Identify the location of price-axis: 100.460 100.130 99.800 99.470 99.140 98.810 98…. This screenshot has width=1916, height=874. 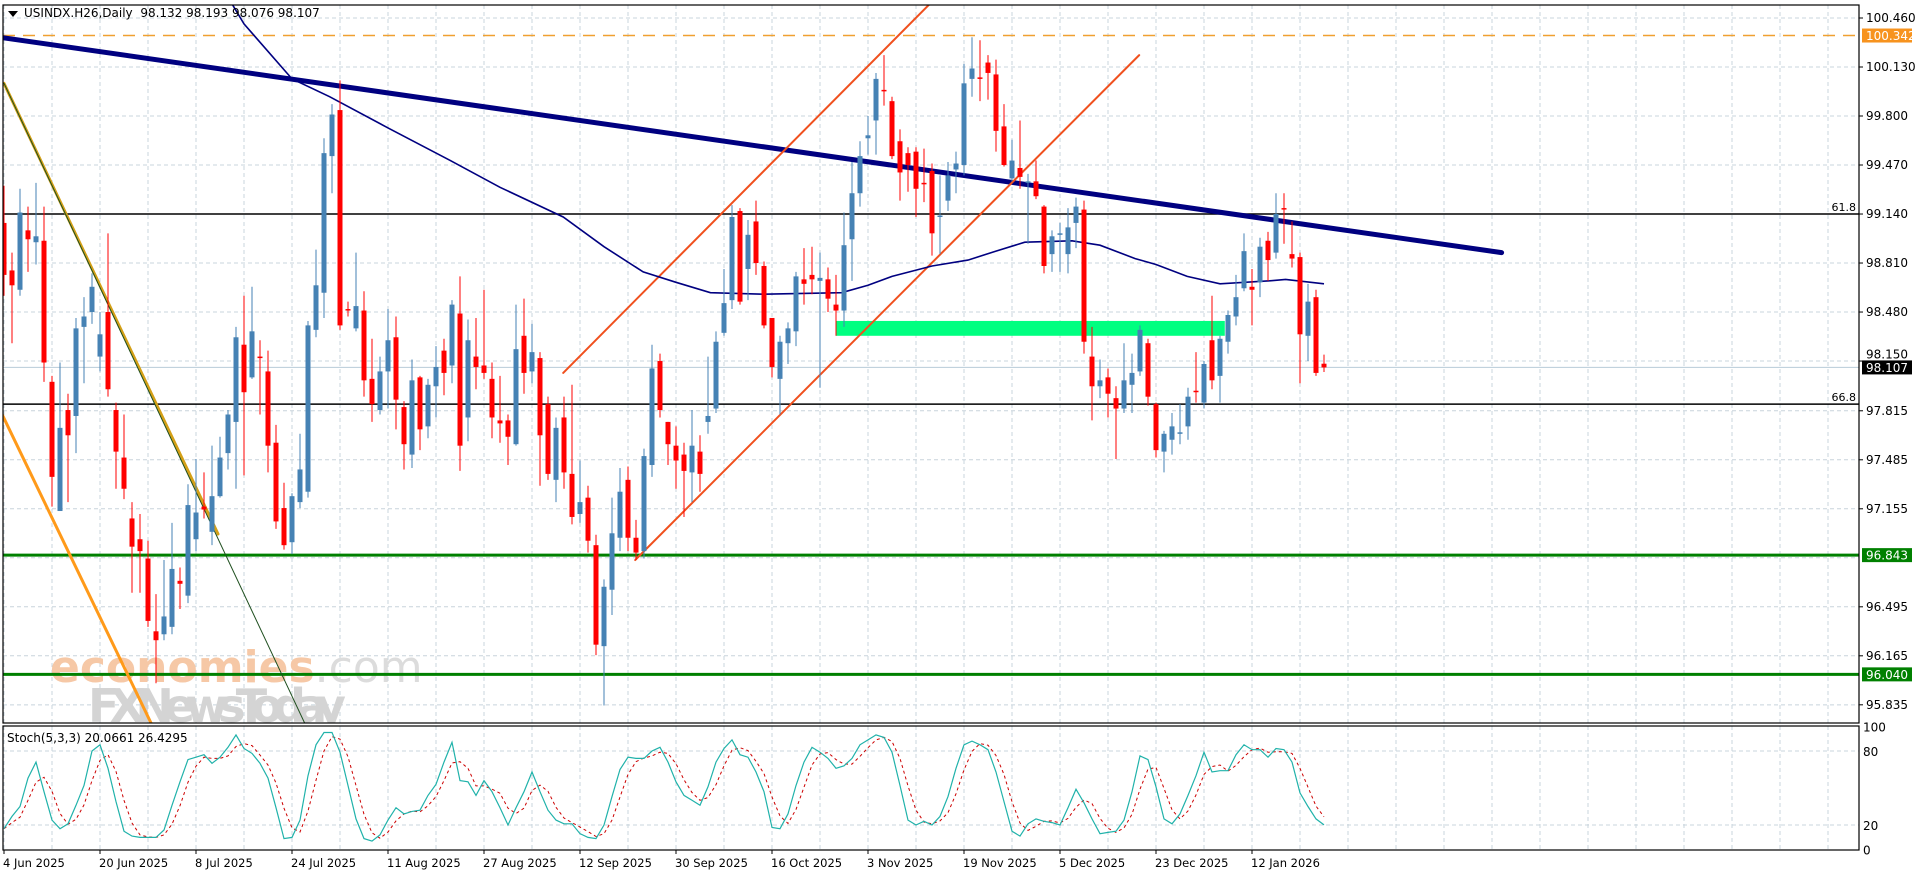
(1887, 361).